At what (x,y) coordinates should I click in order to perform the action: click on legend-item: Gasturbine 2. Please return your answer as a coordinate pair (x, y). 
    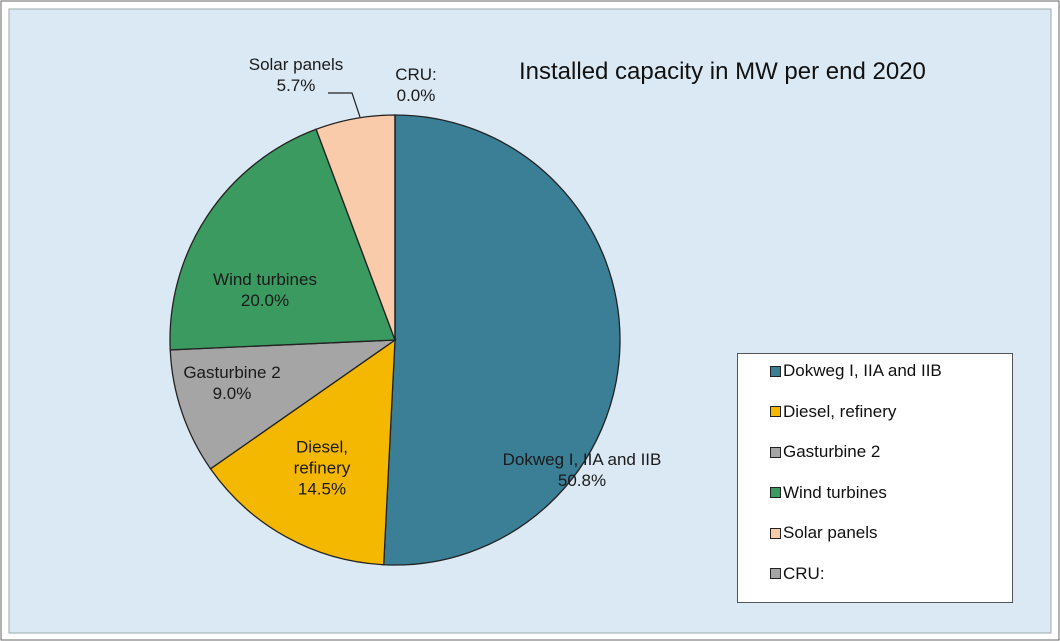
    Looking at the image, I should click on (825, 452).